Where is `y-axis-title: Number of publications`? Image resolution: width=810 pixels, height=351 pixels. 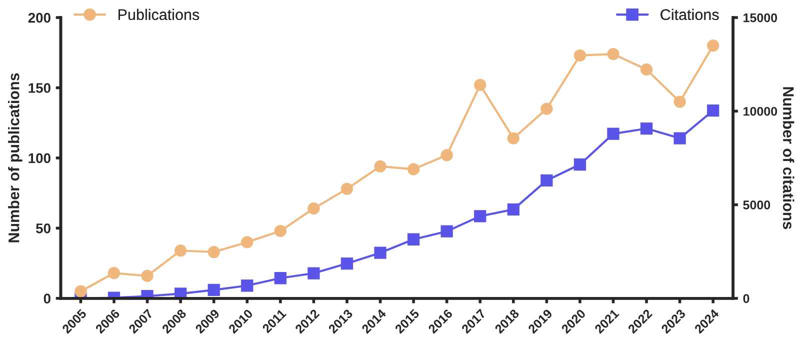 y-axis-title: Number of publications is located at coordinates (15, 157).